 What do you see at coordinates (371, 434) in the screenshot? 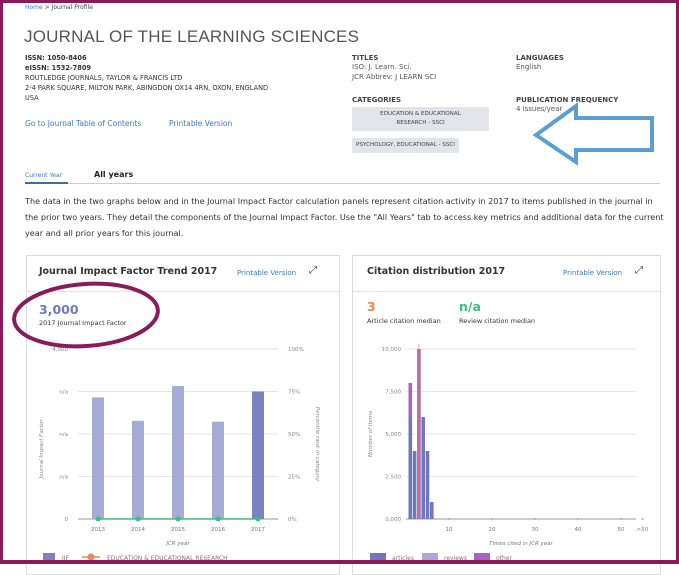
I see `y-axis-label: Number of items` at bounding box center [371, 434].